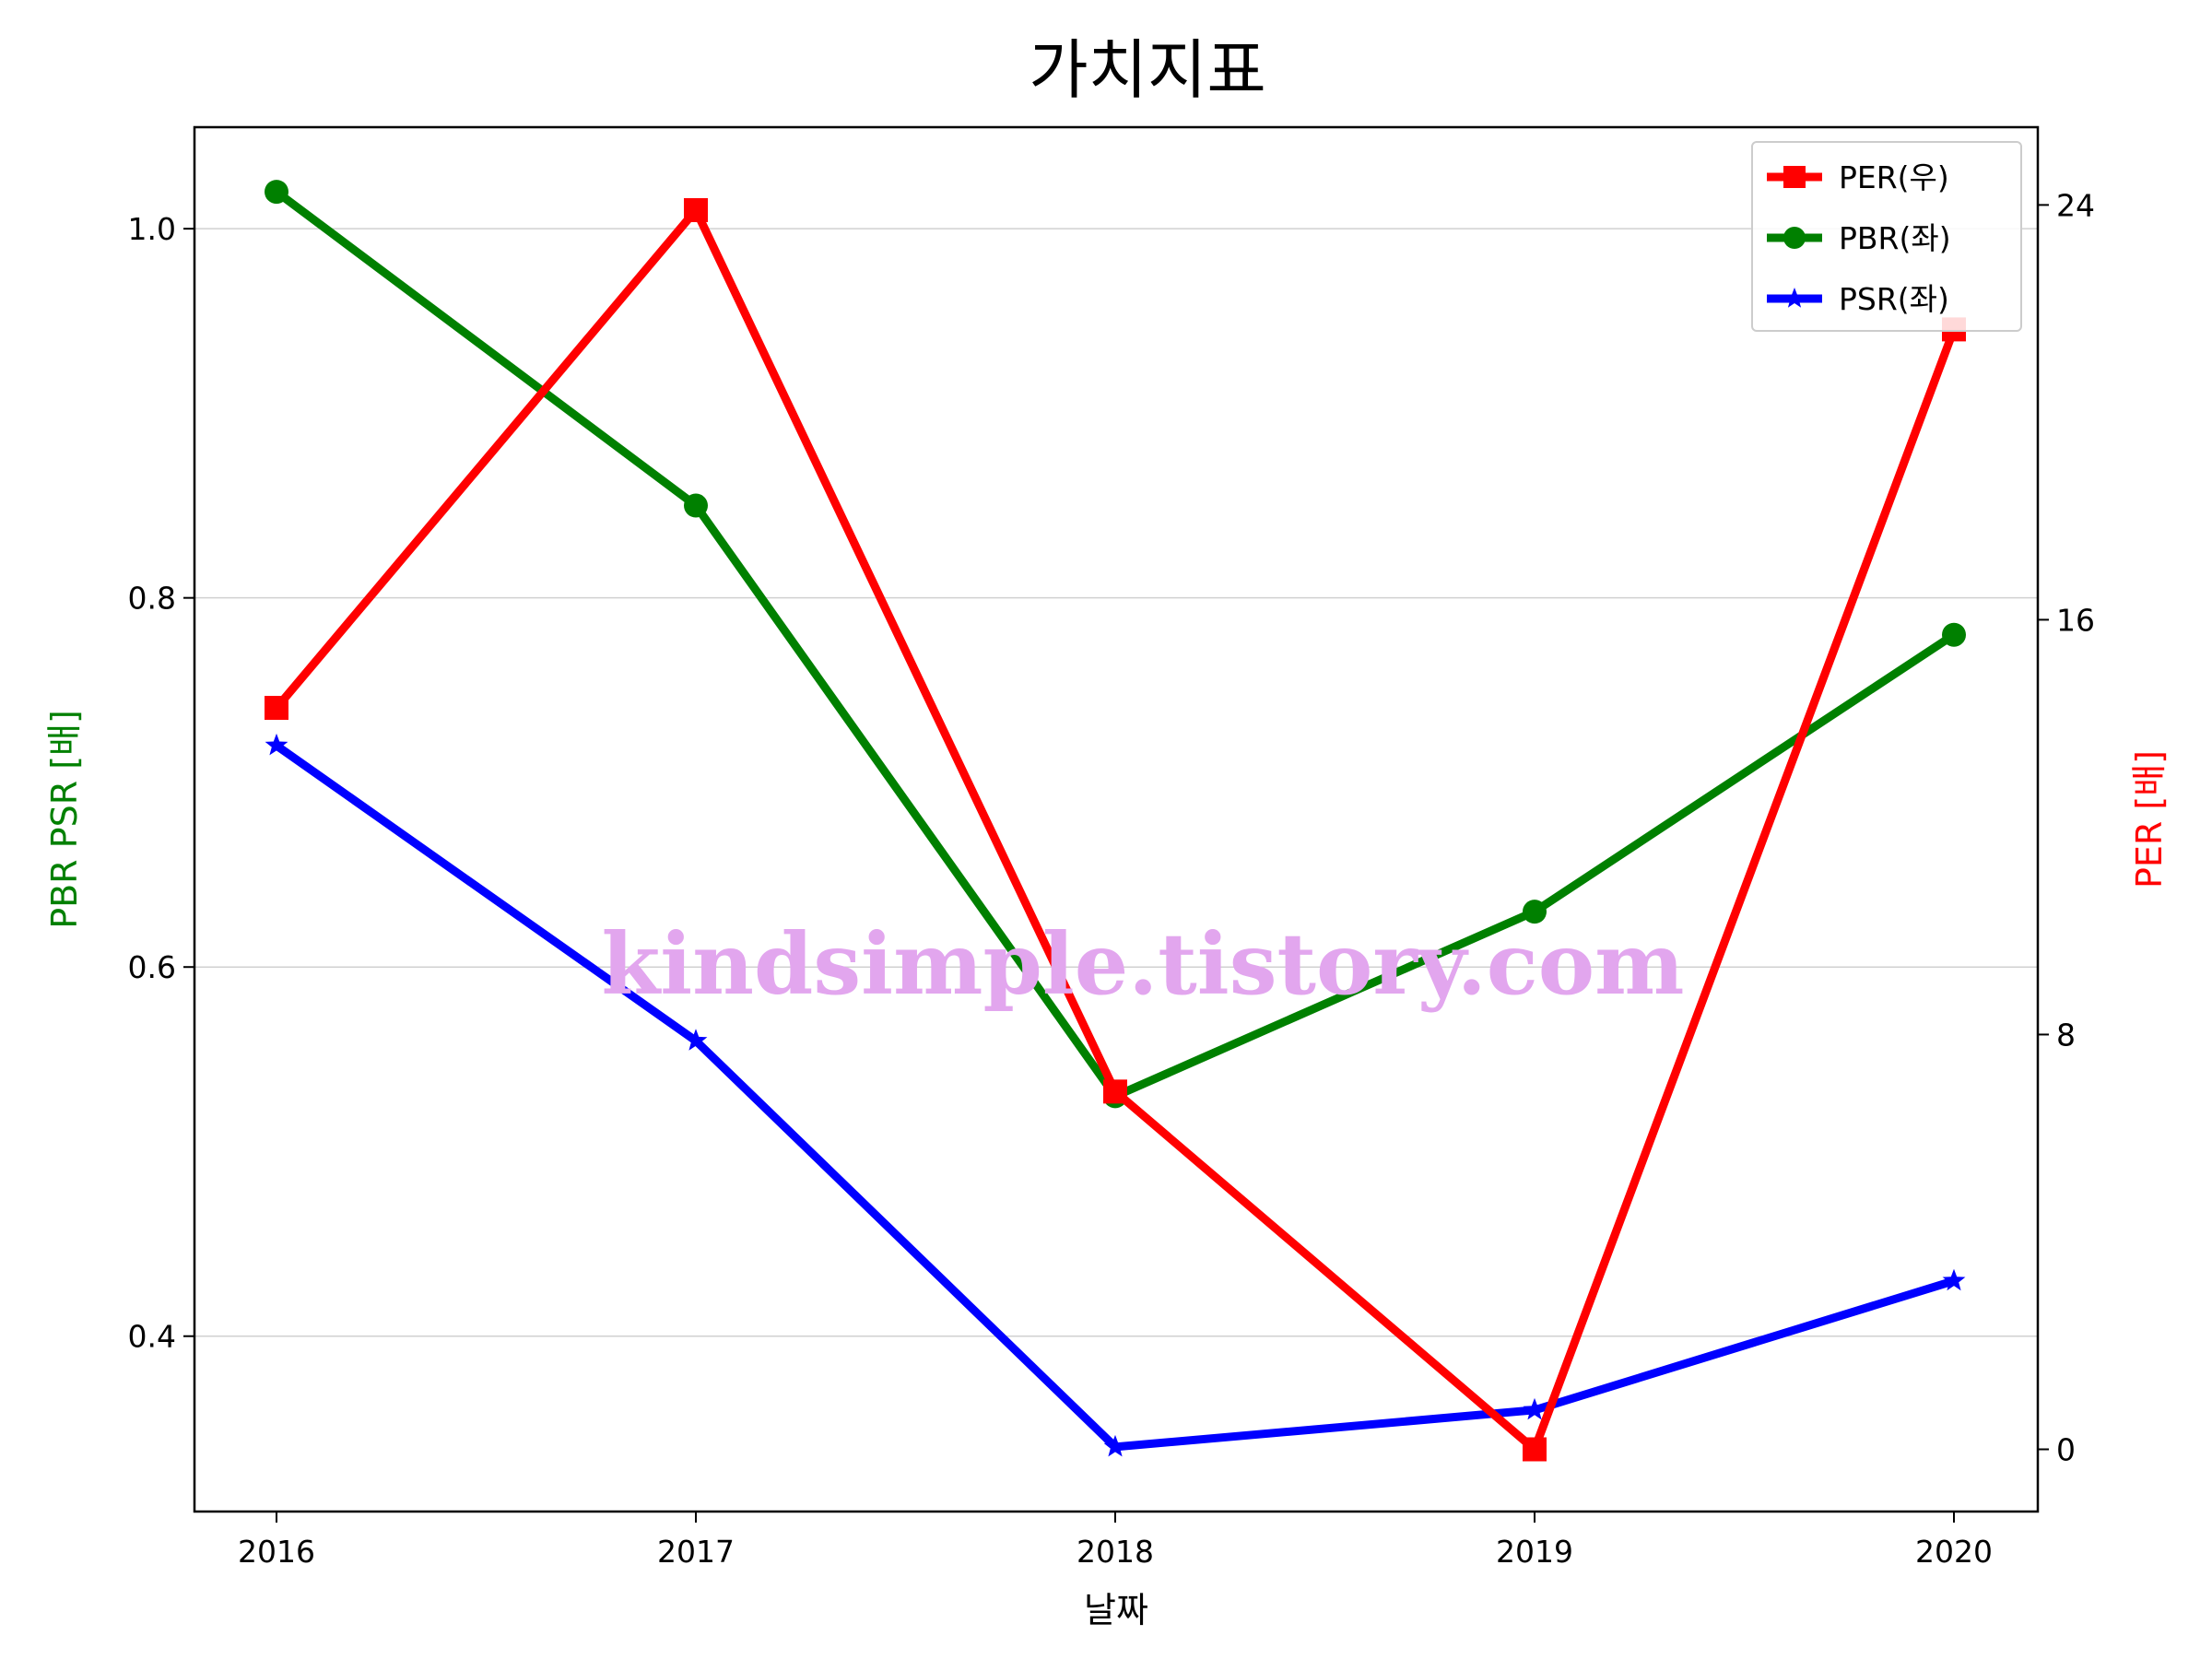 This screenshot has width=2212, height=1659. I want to click on x-tick-label: 2020, so click(1954, 1552).